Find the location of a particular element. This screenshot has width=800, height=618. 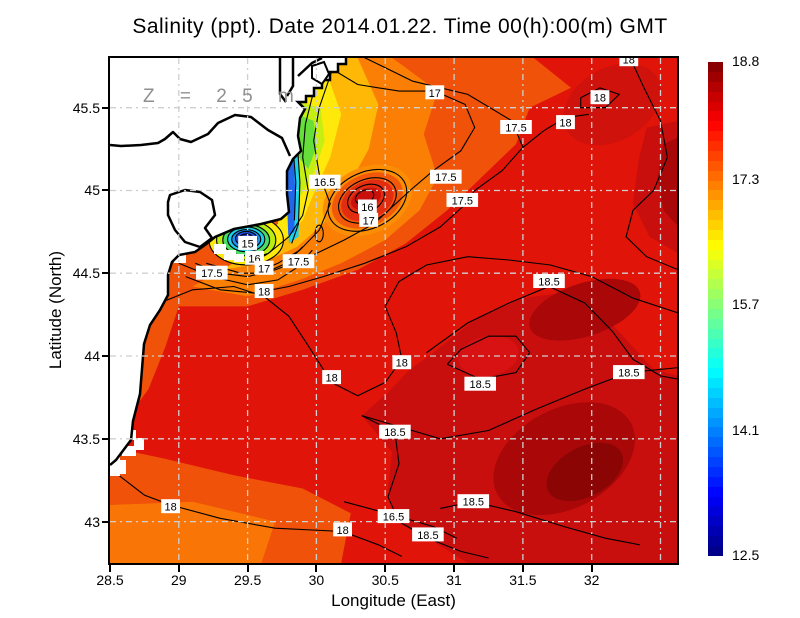

y-tick-label: 43 is located at coordinates (92, 521).